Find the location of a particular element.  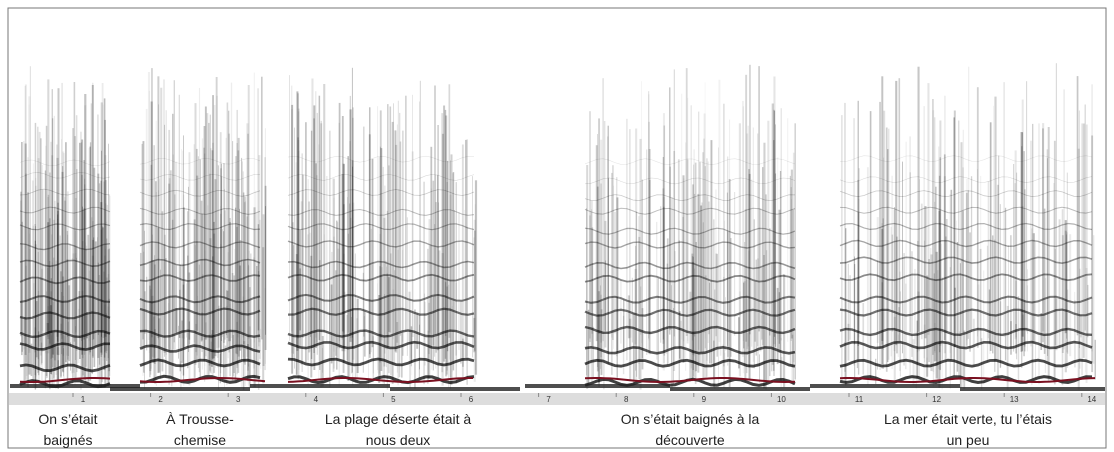

timeline-strip is located at coordinates (557, 399).